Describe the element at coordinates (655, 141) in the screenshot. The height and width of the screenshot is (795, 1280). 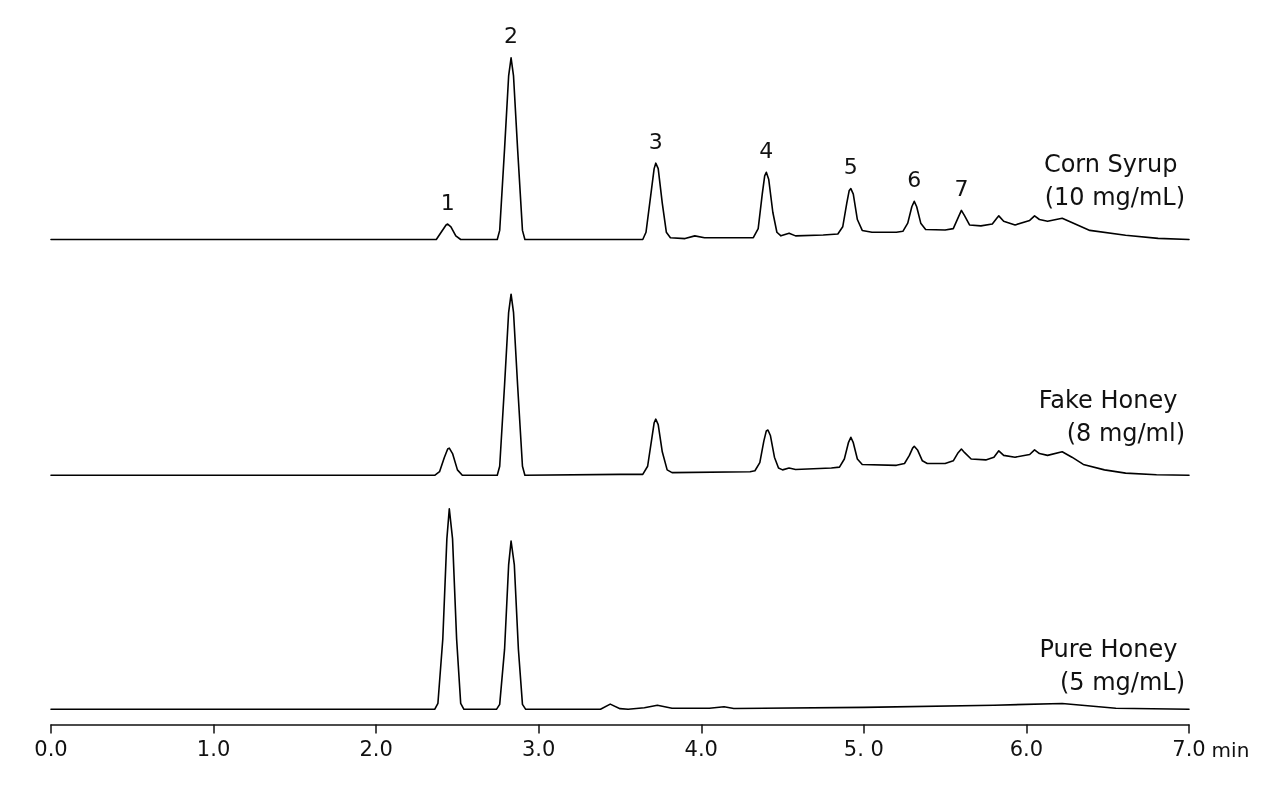
I see `annotation: 3` at that location.